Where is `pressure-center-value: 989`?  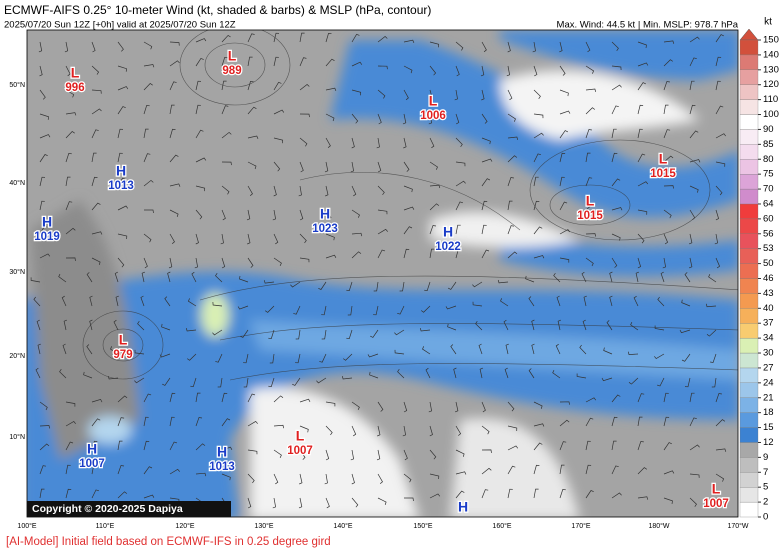
pressure-center-value: 989 is located at coordinates (231, 71).